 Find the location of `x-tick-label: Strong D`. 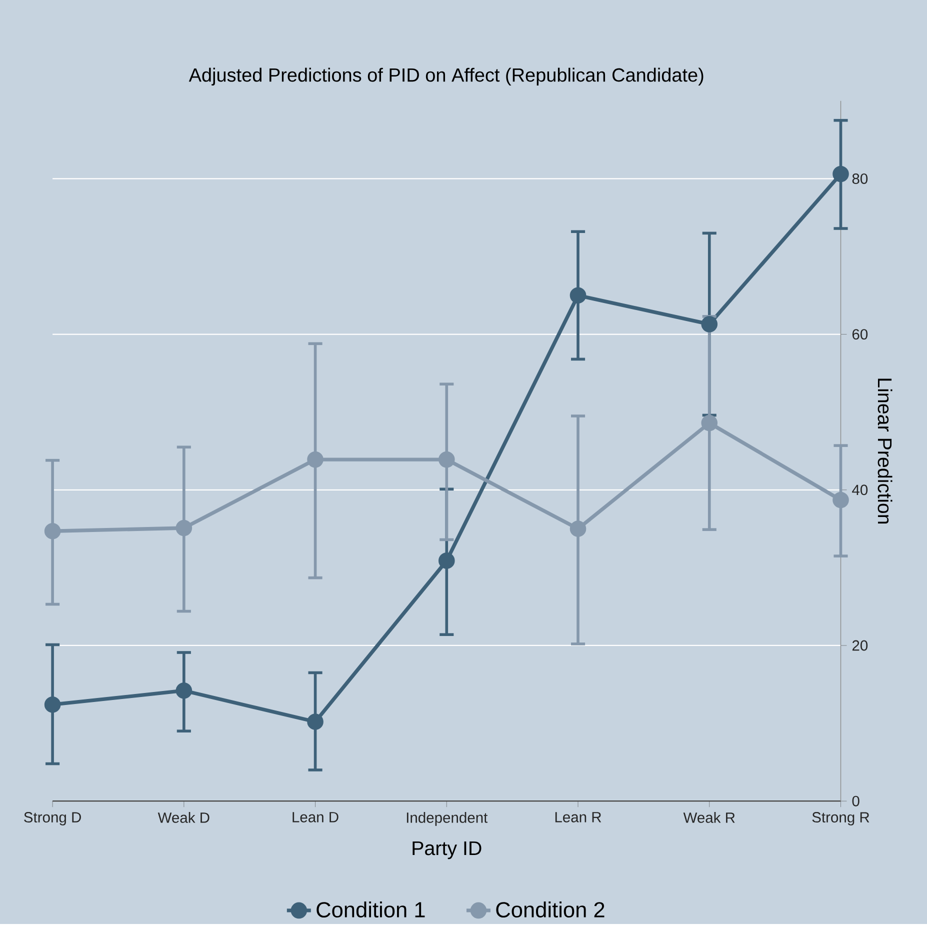

x-tick-label: Strong D is located at coordinates (52, 819).